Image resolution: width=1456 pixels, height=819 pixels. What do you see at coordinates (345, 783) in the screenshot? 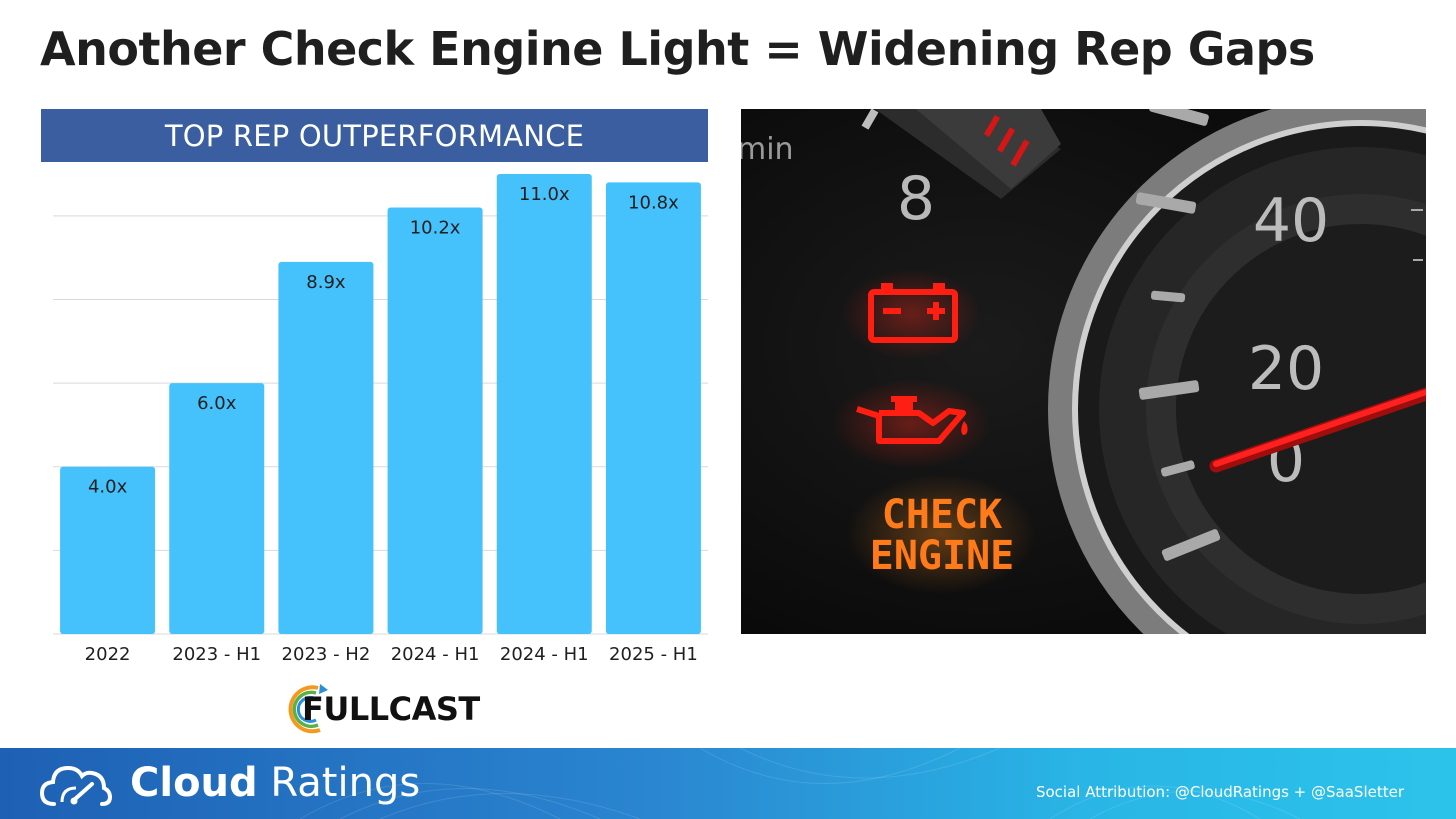
I see `brand-light: Ratings` at bounding box center [345, 783].